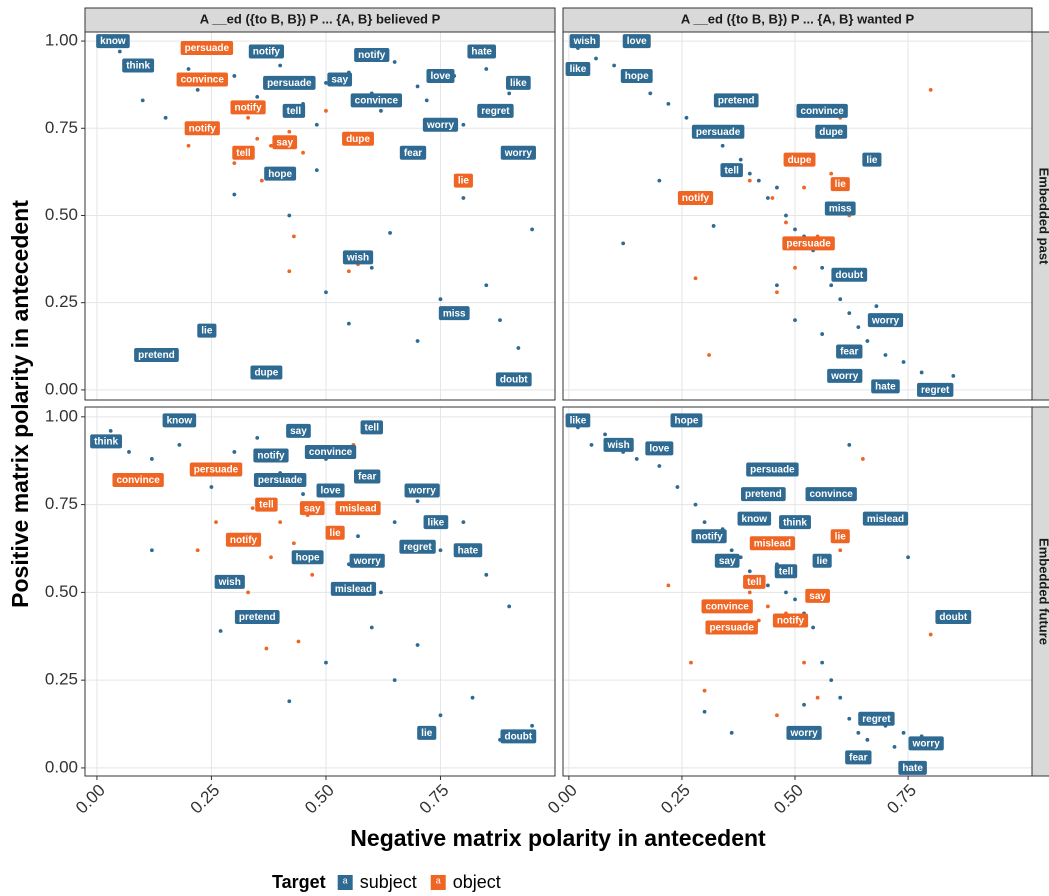  Describe the element at coordinates (438, 882) in the screenshot. I see `legend-key` at that location.